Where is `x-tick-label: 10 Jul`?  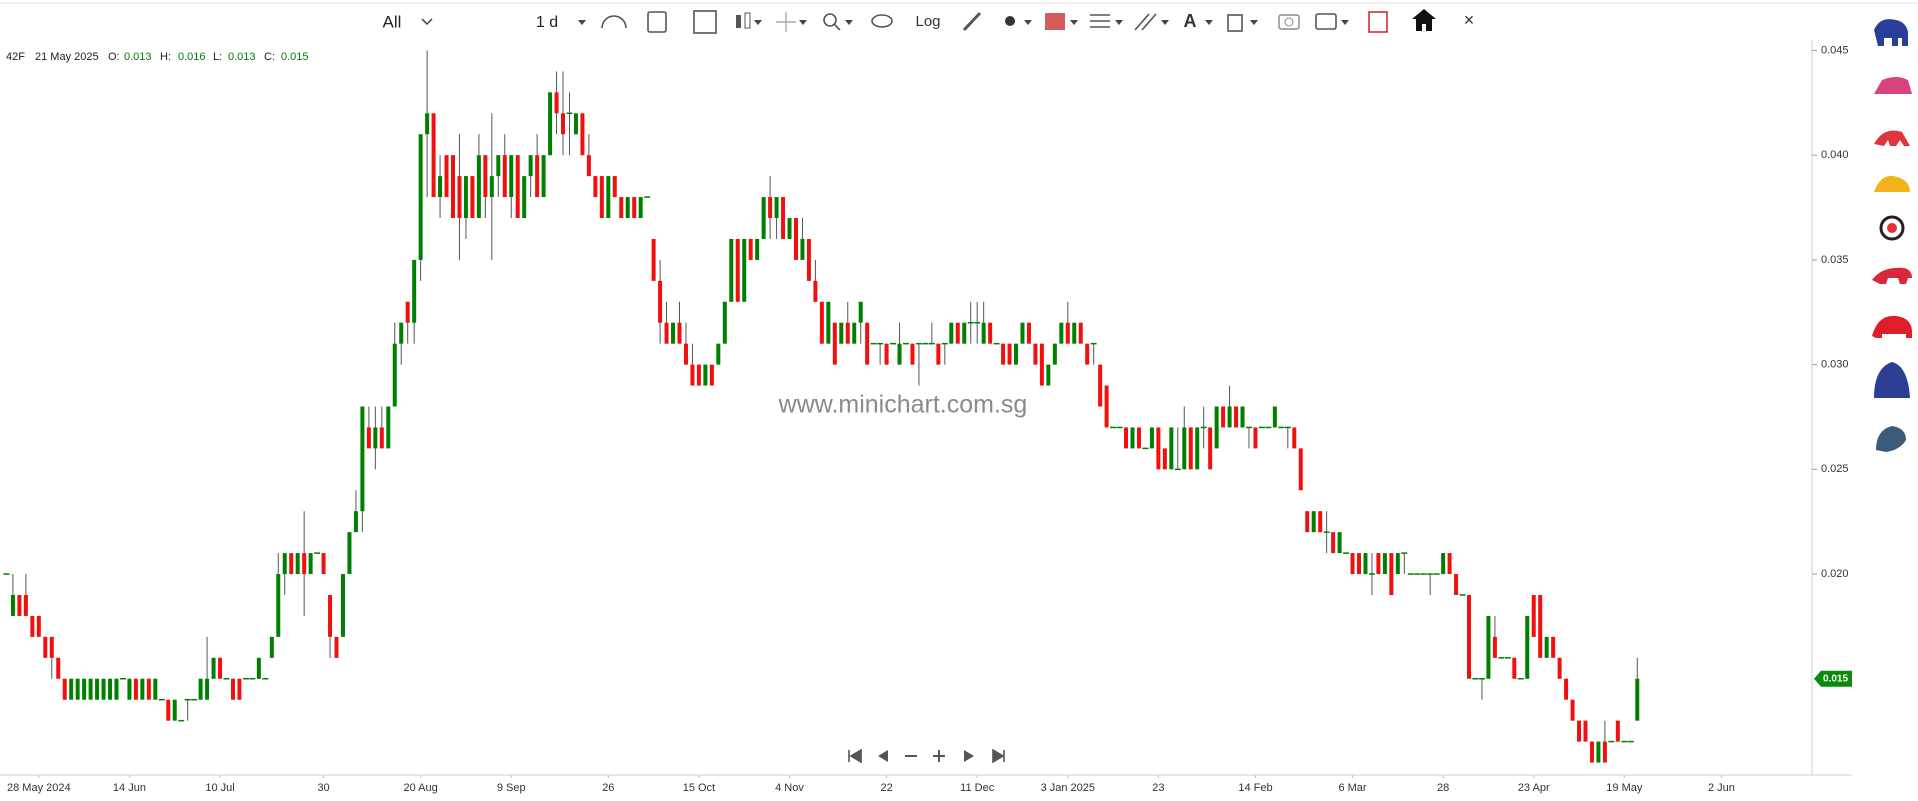
x-tick-label: 10 Jul is located at coordinates (219, 788).